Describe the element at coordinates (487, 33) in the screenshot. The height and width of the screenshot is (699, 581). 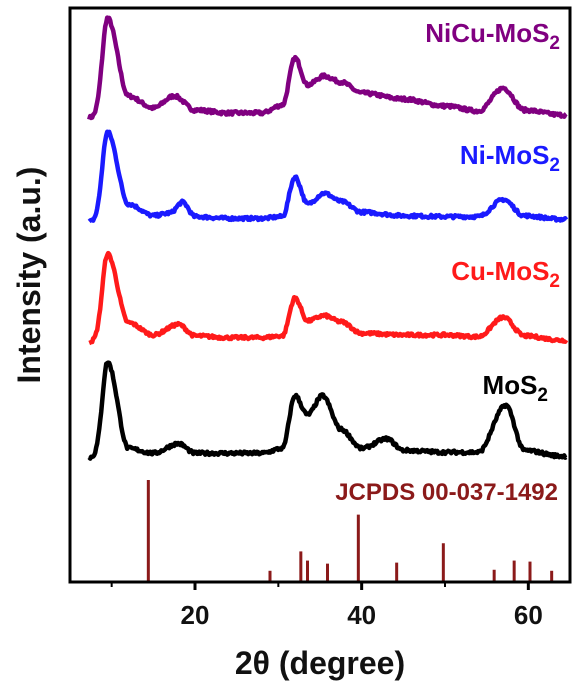
I see `series-label-main: NiCu-MoS` at that location.